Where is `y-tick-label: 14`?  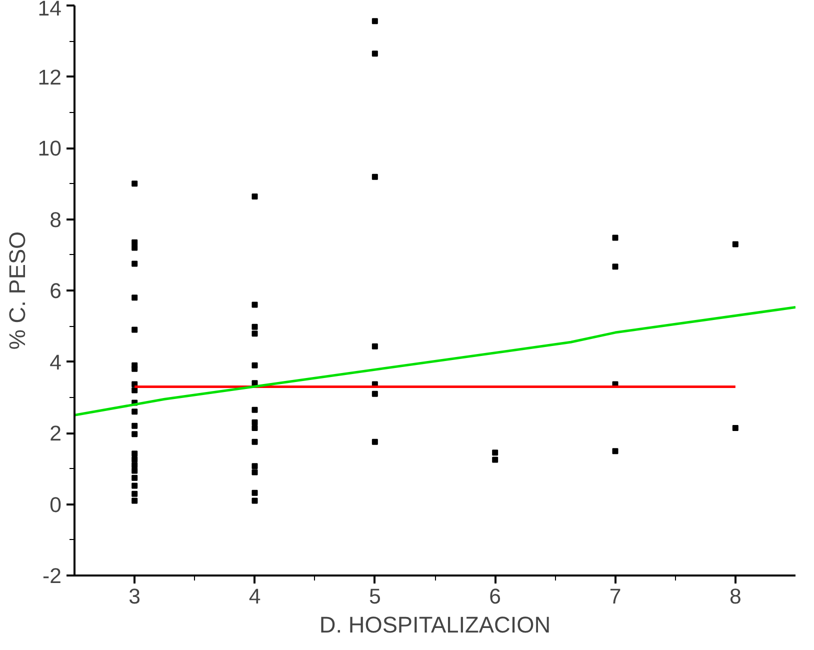 y-tick-label: 14 is located at coordinates (50, 10).